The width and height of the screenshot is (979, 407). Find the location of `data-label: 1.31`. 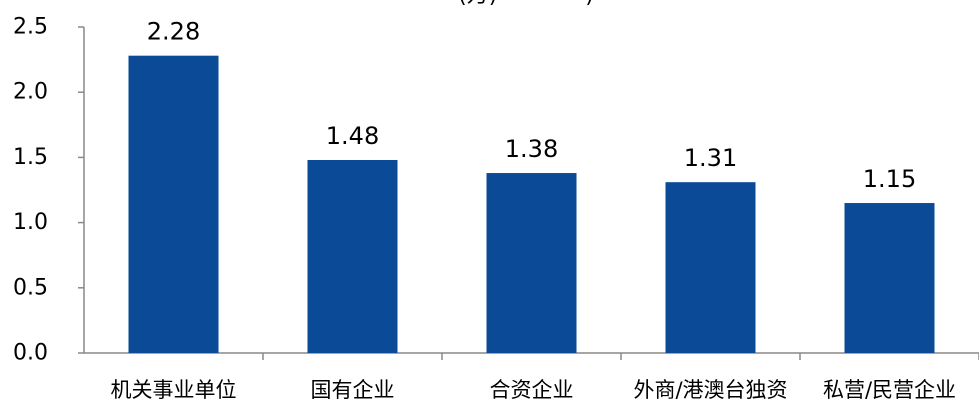

data-label: 1.31 is located at coordinates (710, 158).